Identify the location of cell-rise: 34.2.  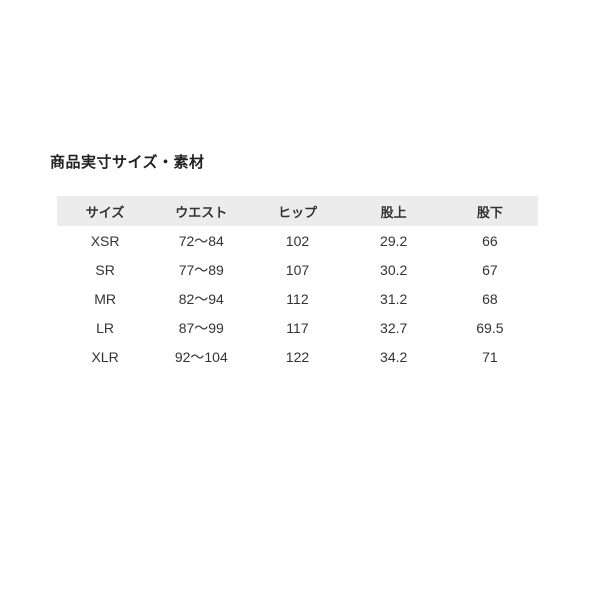
(393, 356).